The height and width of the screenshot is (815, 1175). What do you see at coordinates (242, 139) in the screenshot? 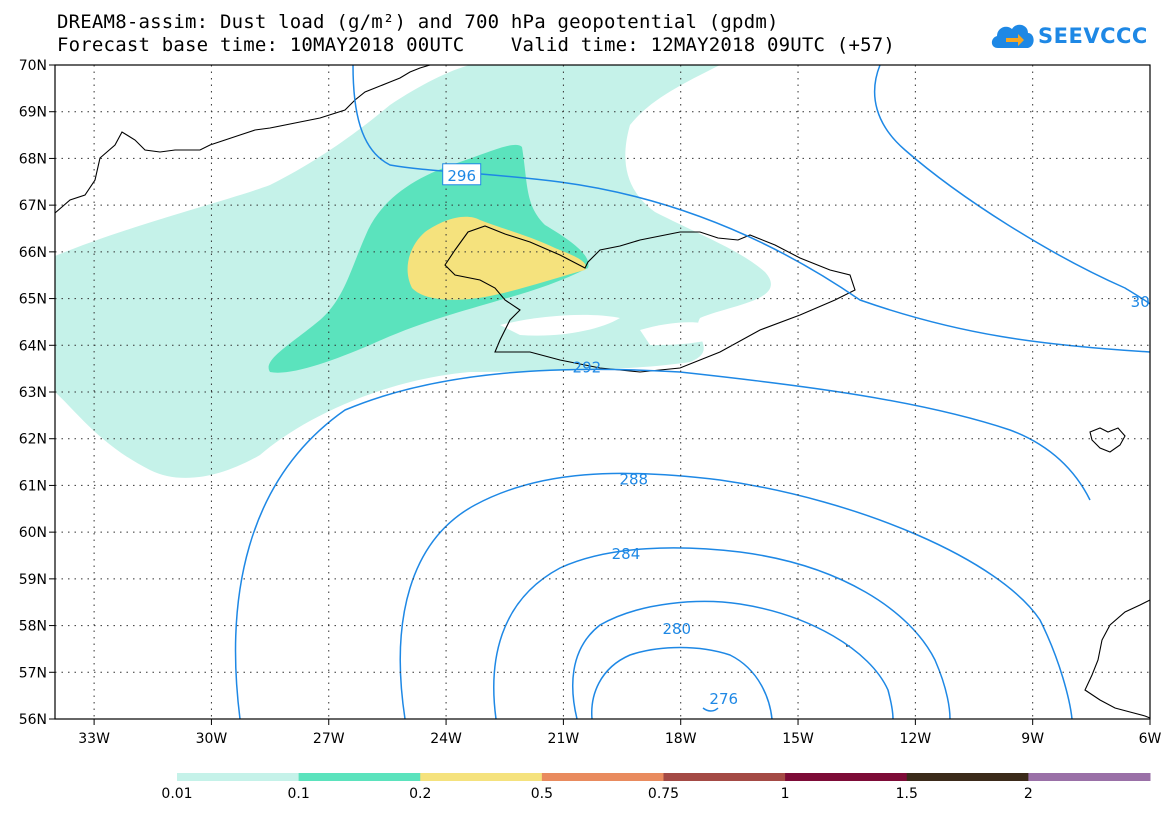
I see `greenland-coast` at bounding box center [242, 139].